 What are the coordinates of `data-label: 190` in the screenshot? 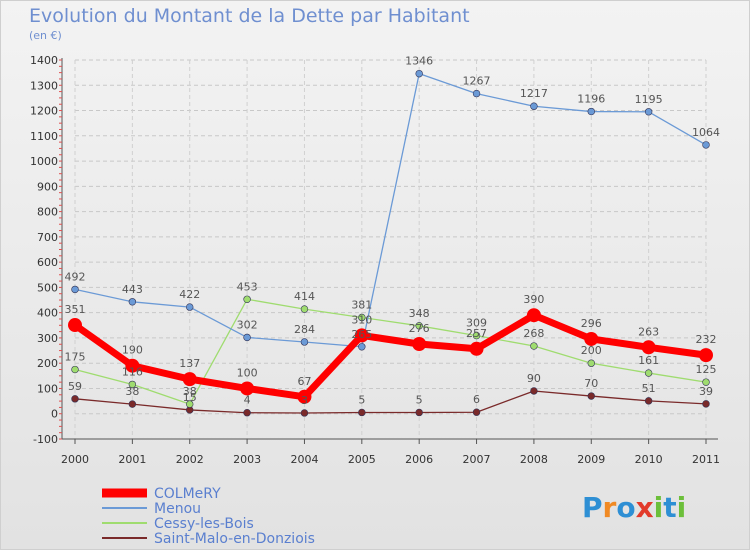 It's located at (132, 350).